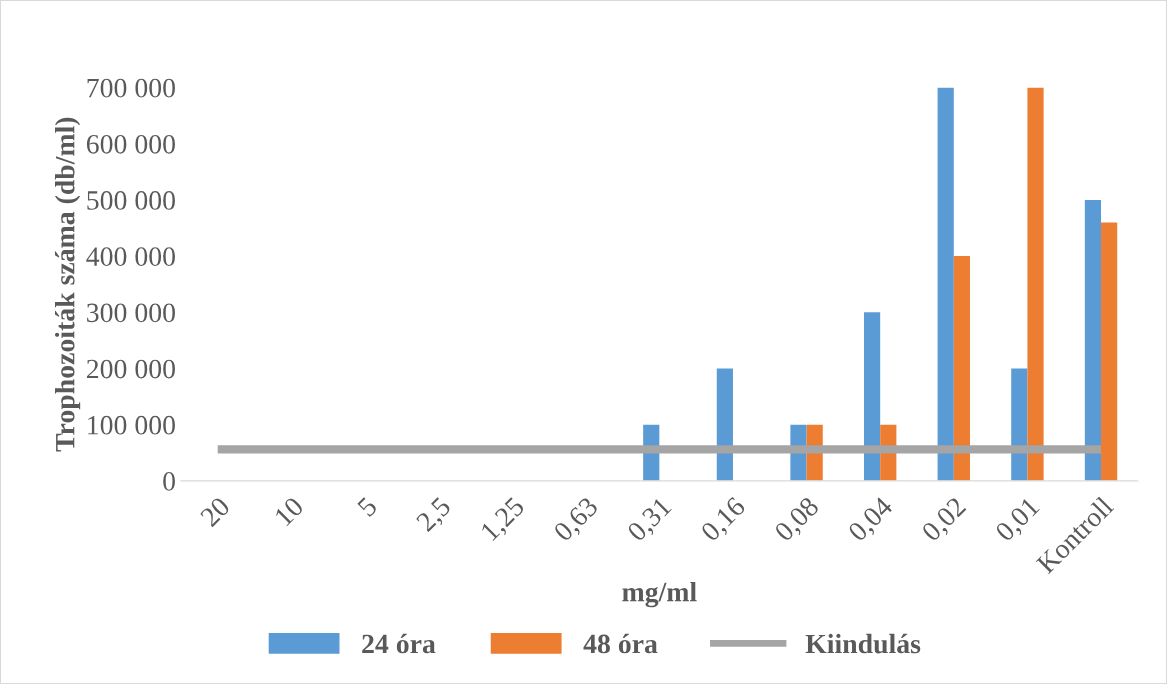  What do you see at coordinates (215, 512) in the screenshot?
I see `x-tick-label: 20` at bounding box center [215, 512].